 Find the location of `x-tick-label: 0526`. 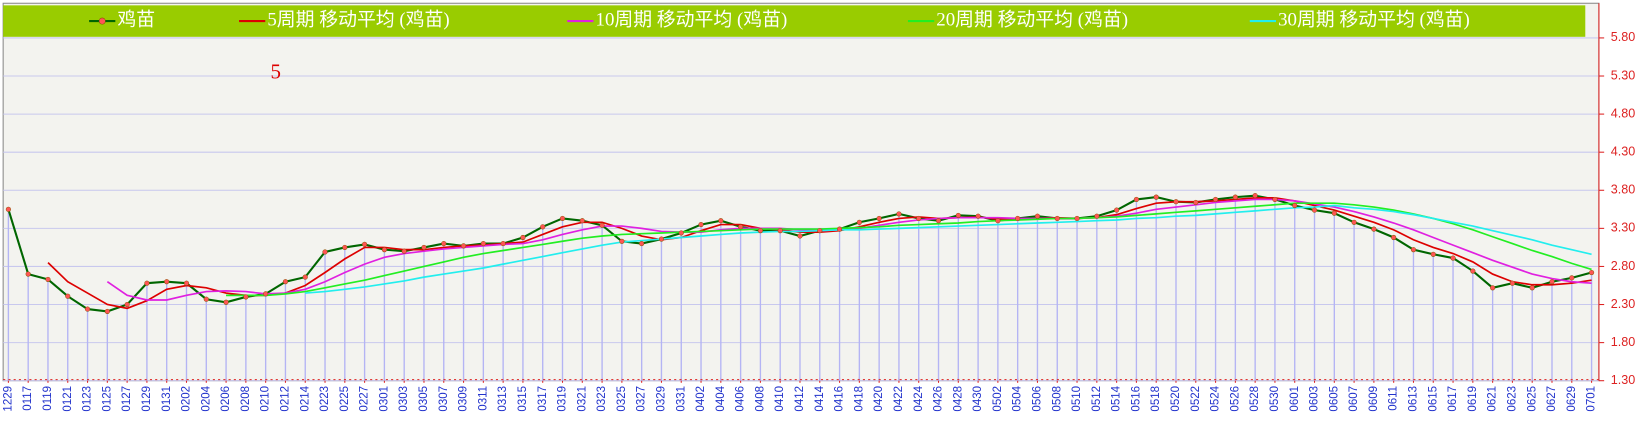

x-tick-label: 0526 is located at coordinates (1235, 399).